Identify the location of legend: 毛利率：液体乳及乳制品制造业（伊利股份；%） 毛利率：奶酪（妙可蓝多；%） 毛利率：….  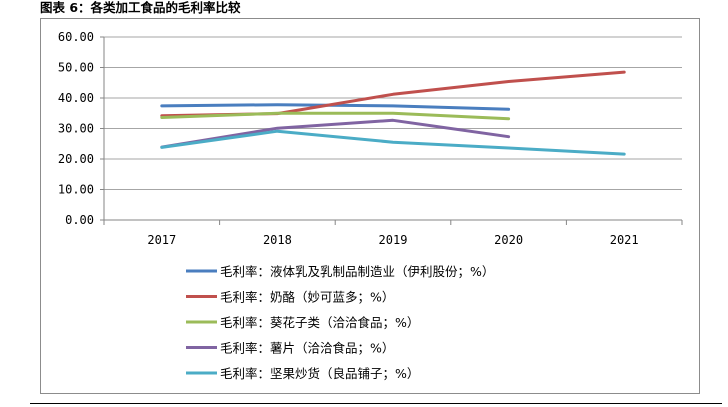
(340, 322).